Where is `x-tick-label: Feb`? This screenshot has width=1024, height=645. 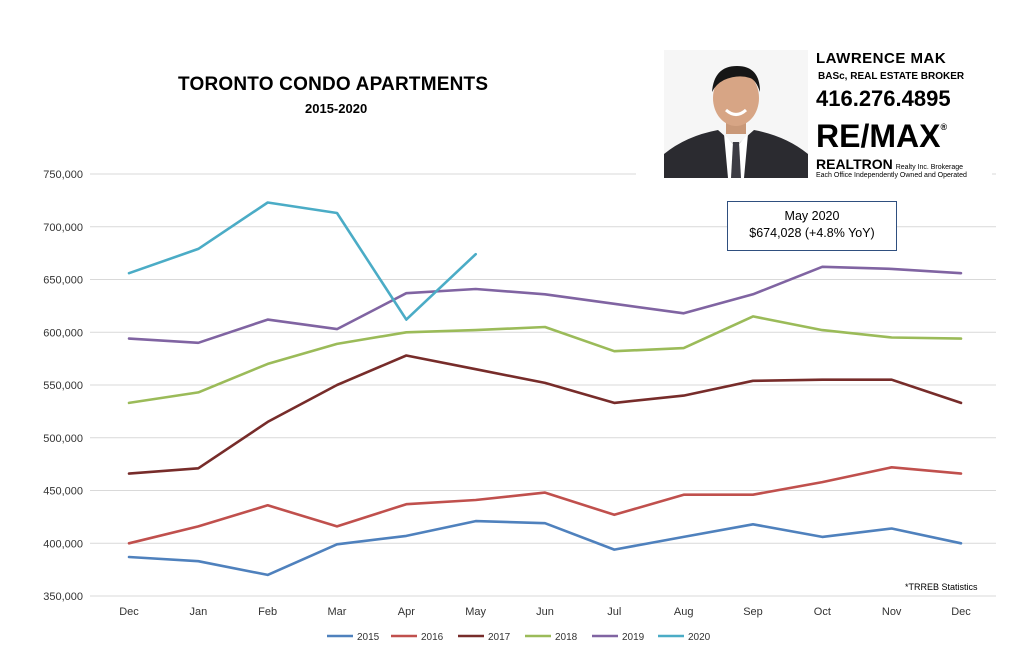
x-tick-label: Feb is located at coordinates (267, 612).